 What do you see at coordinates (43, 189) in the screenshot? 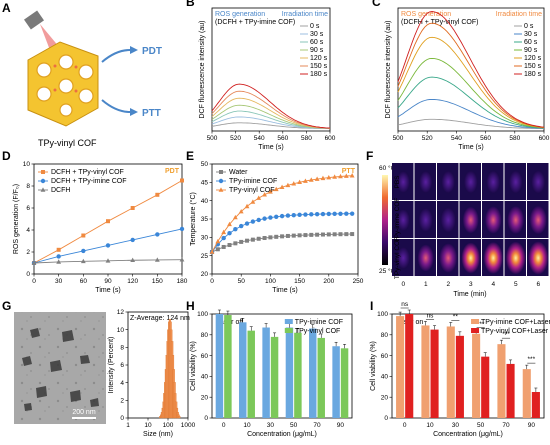
I see `panel-d-legend-marker` at bounding box center [43, 189].